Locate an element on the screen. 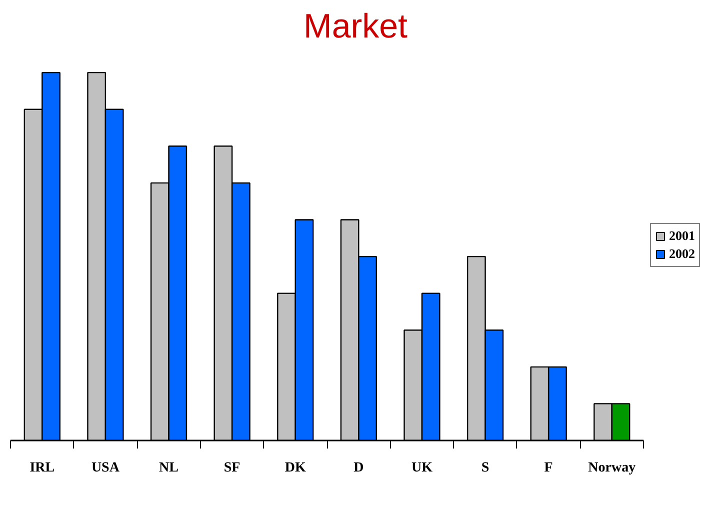 This screenshot has height=506, width=707. chart-title: Market is located at coordinates (356, 27).